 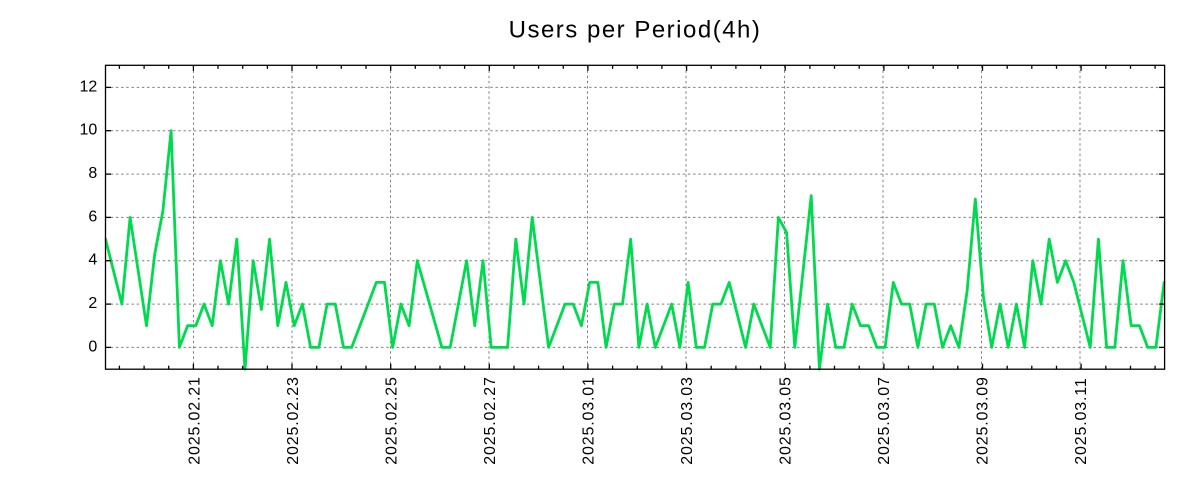 I want to click on svg-text: 8, so click(x=92, y=173).